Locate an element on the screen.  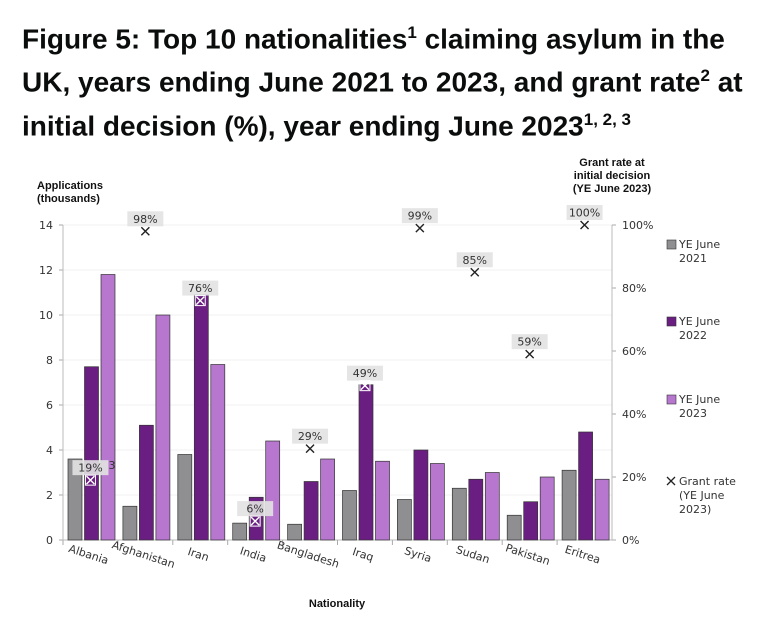
y2-axis-label: Grant rate at is located at coordinates (612, 163).